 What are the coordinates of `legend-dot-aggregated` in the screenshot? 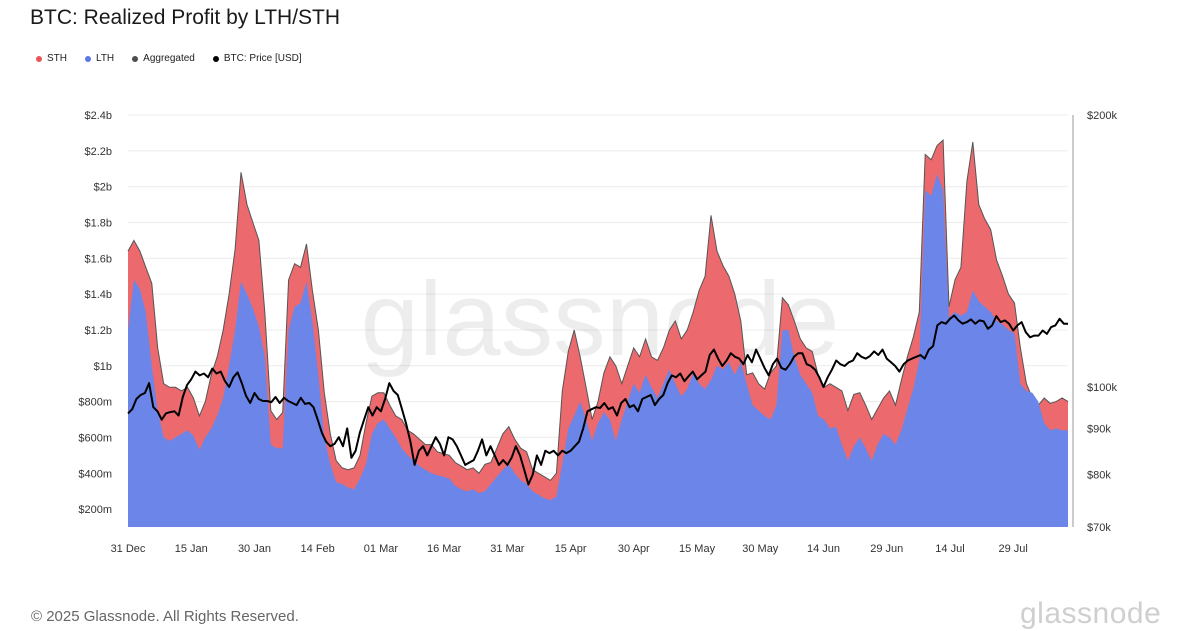 It's located at (135, 58).